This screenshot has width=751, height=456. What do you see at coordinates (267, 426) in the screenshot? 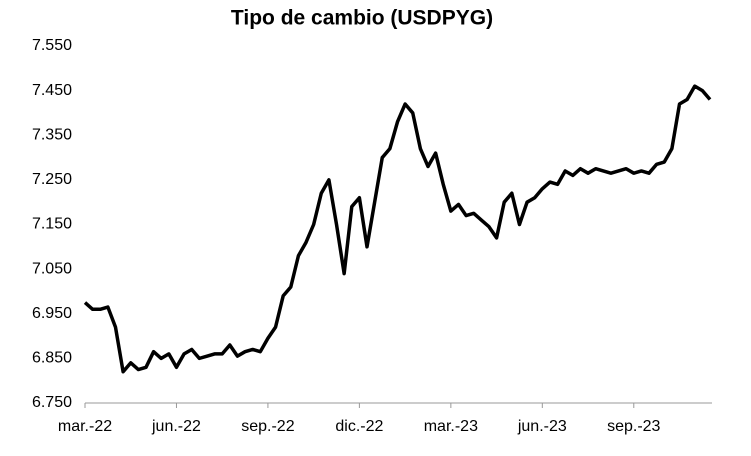
I see `x-tick-label: sep.-22` at bounding box center [267, 426].